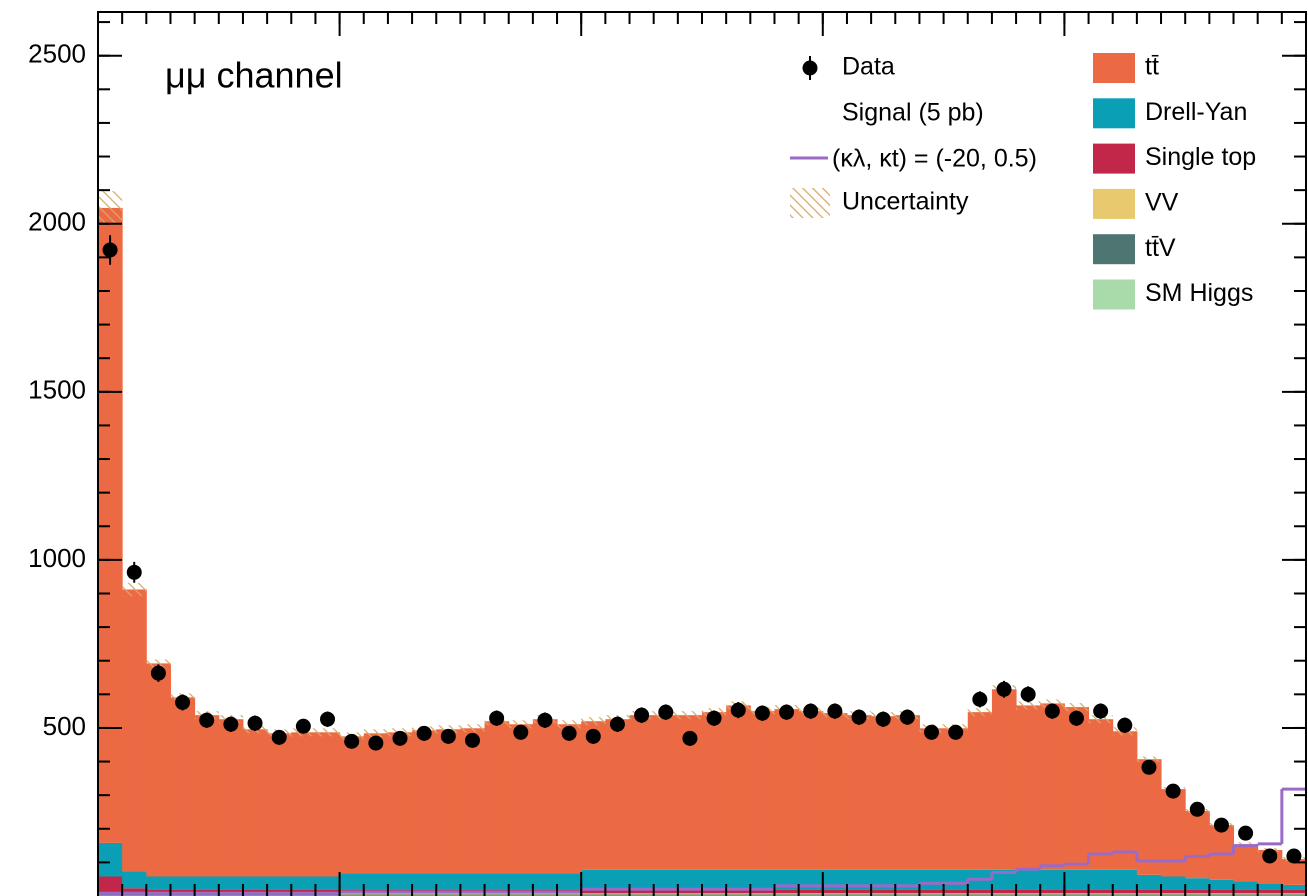 The width and height of the screenshot is (1308, 896). I want to click on legend-header: Signal (5 pb), so click(913, 113).